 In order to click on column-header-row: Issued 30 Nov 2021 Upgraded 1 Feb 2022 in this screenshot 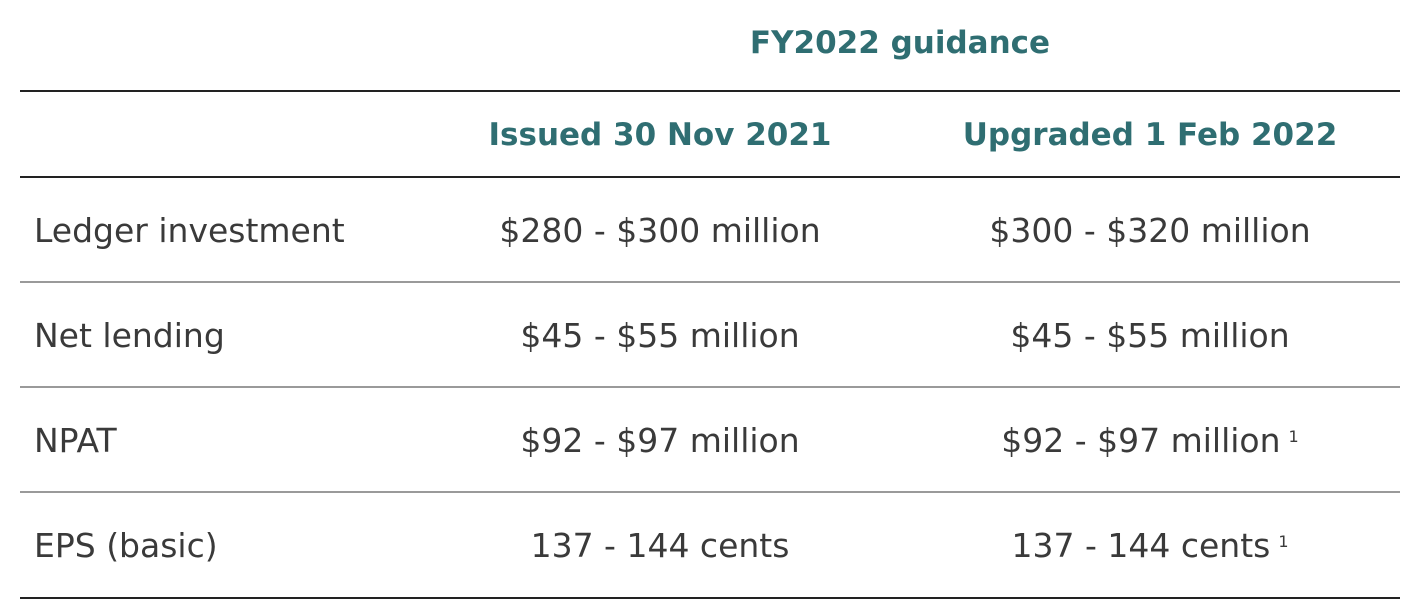, I will do `click(710, 135)`.